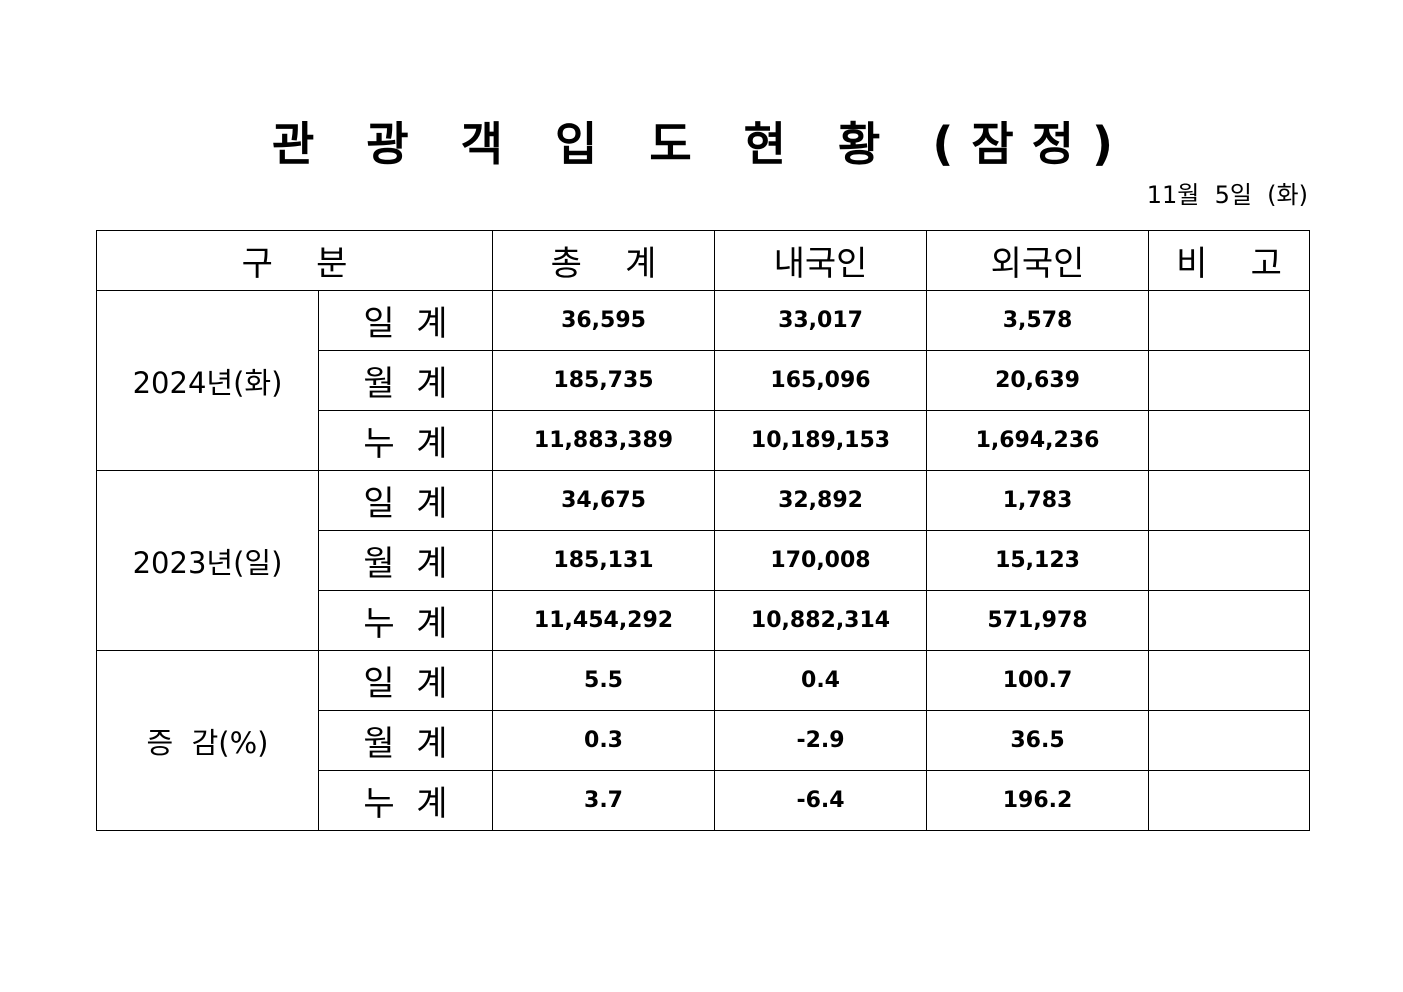 This screenshot has width=1403, height=992. What do you see at coordinates (701, 144) in the screenshot?
I see `page-title: 관 광 객 입 도 현 황 (잠정)` at bounding box center [701, 144].